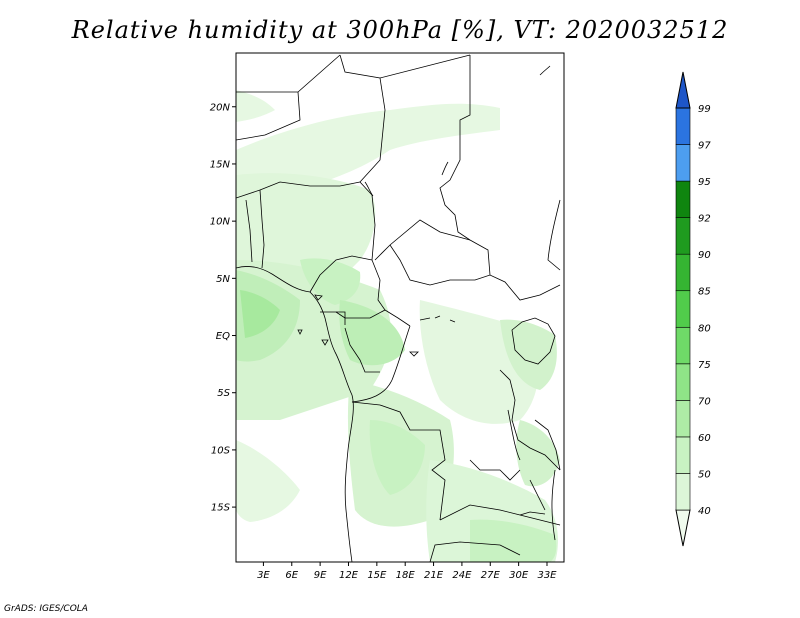  Describe the element at coordinates (683, 528) in the screenshot. I see `colorbar-lower-arrow` at that location.